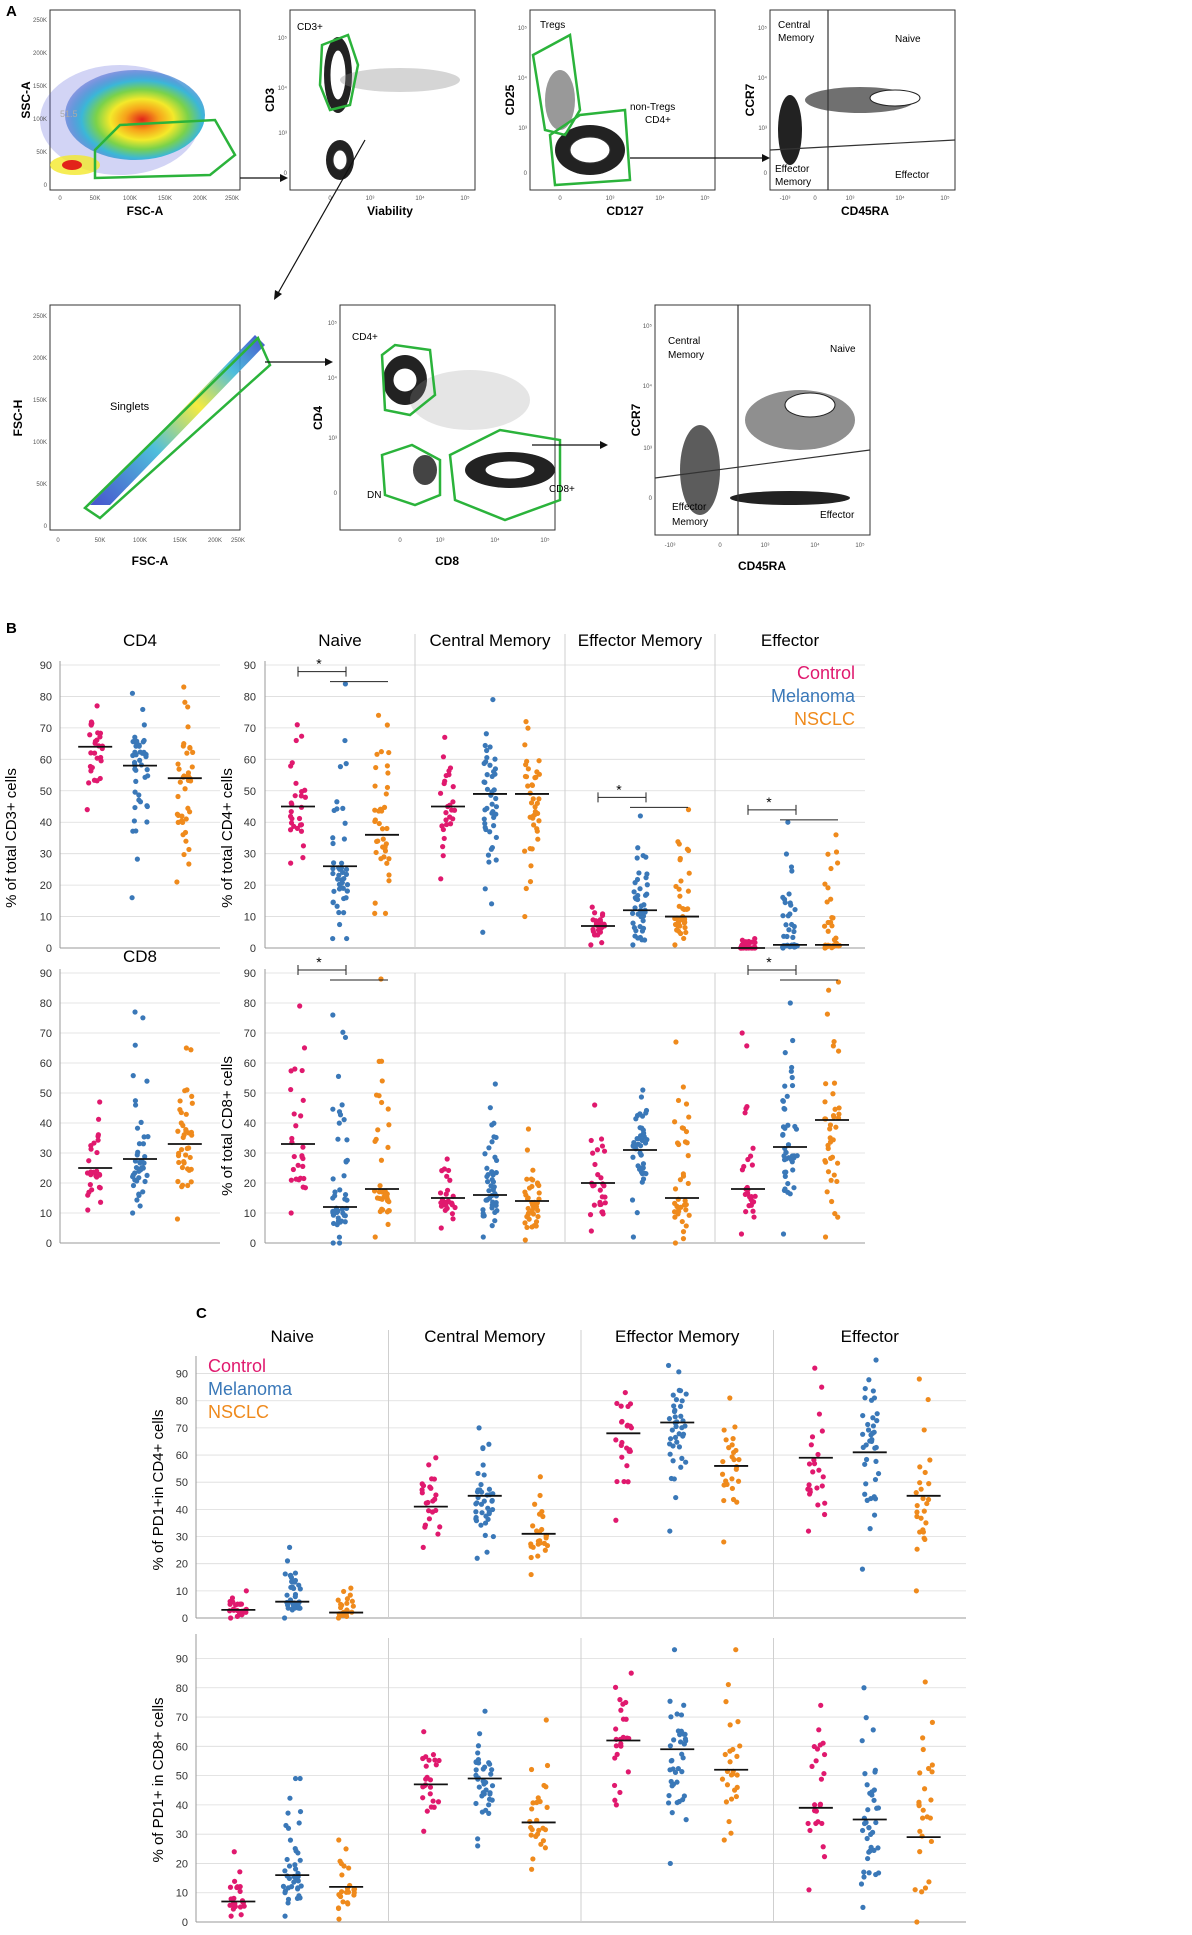 The width and height of the screenshot is (1192, 1935). I want to click on significance-star: *, so click(769, 802).